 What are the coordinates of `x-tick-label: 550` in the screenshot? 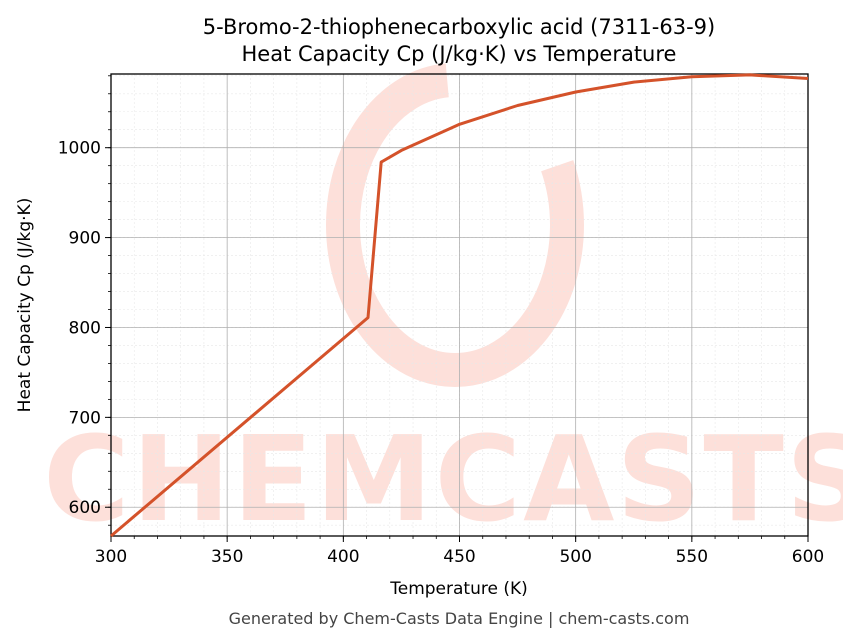 It's located at (692, 557).